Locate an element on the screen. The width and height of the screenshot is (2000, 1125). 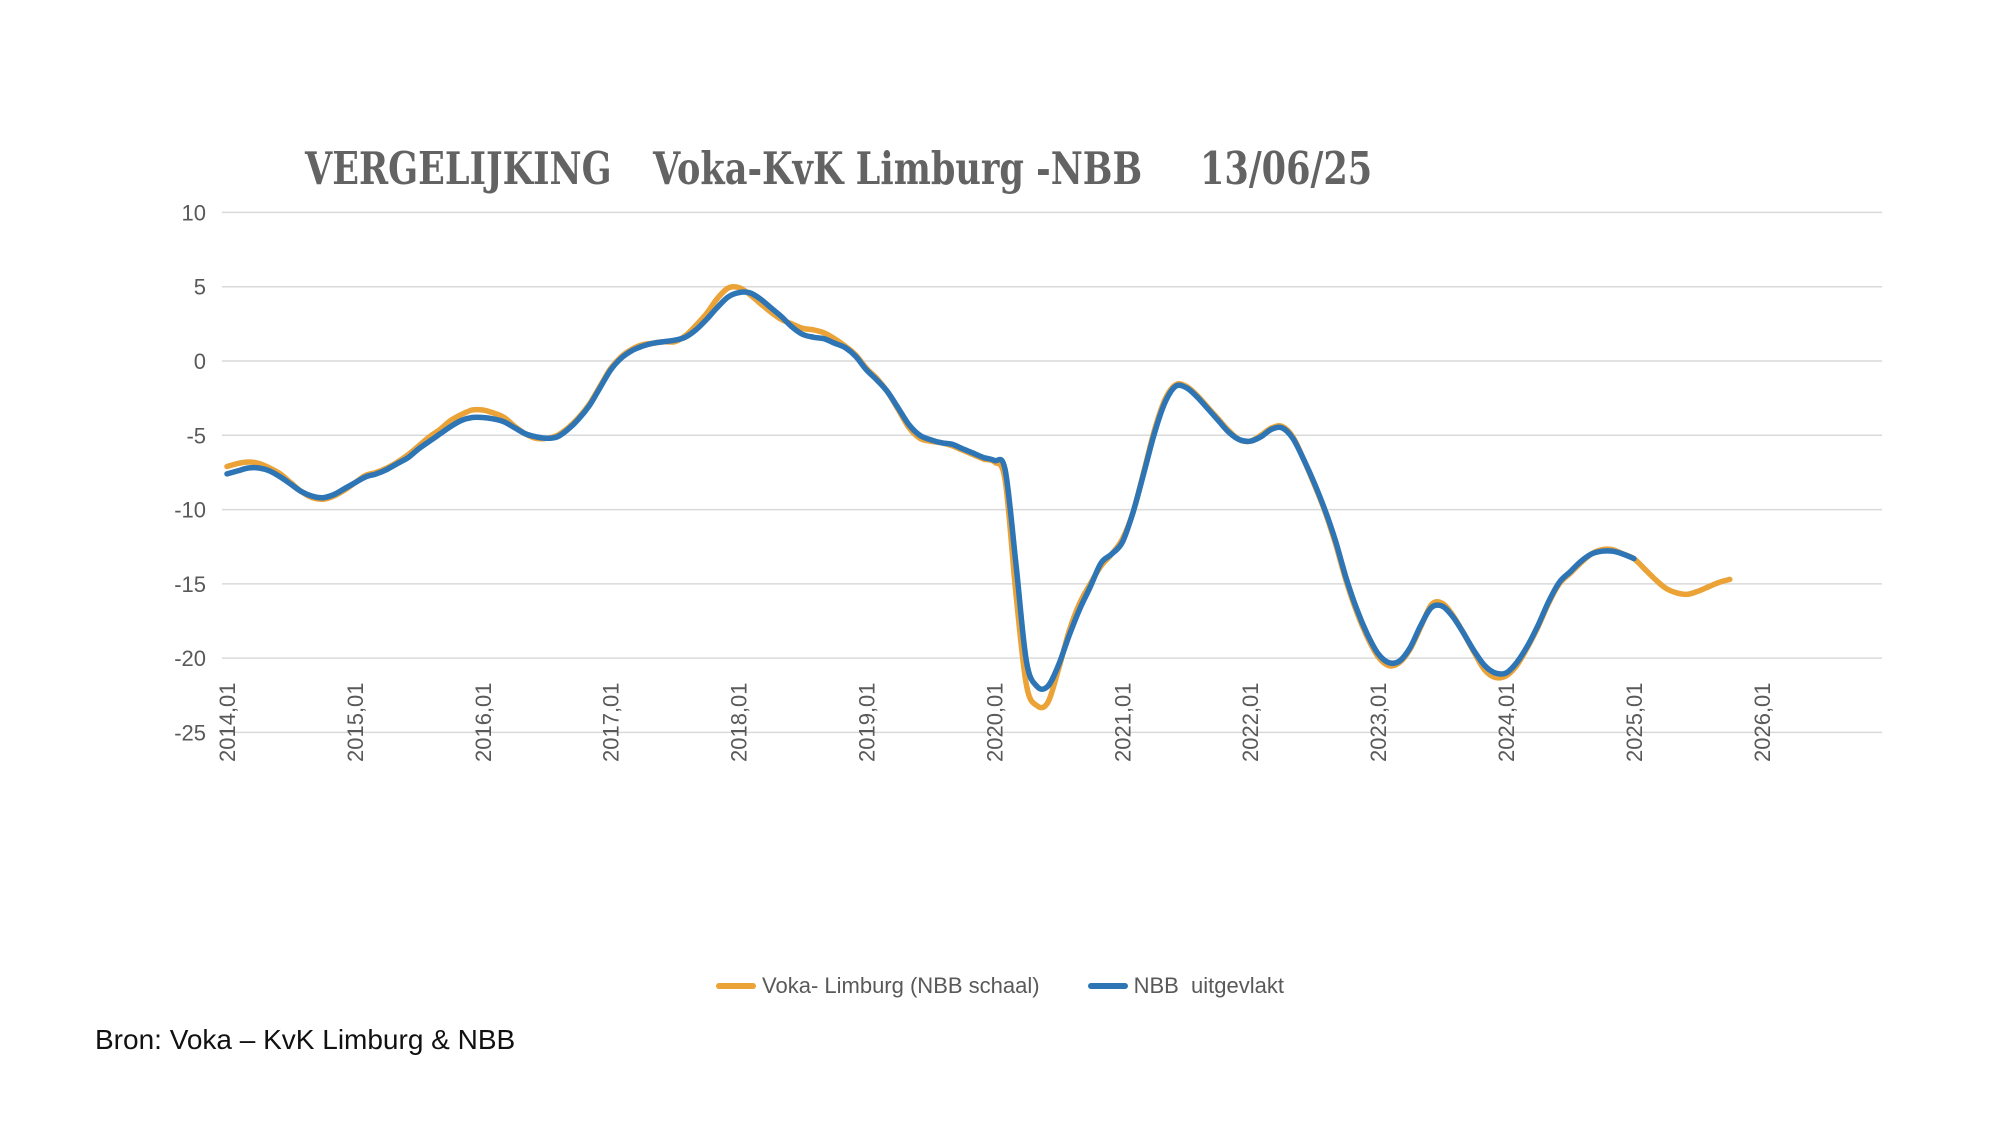
voka-line-swatch is located at coordinates (736, 986).